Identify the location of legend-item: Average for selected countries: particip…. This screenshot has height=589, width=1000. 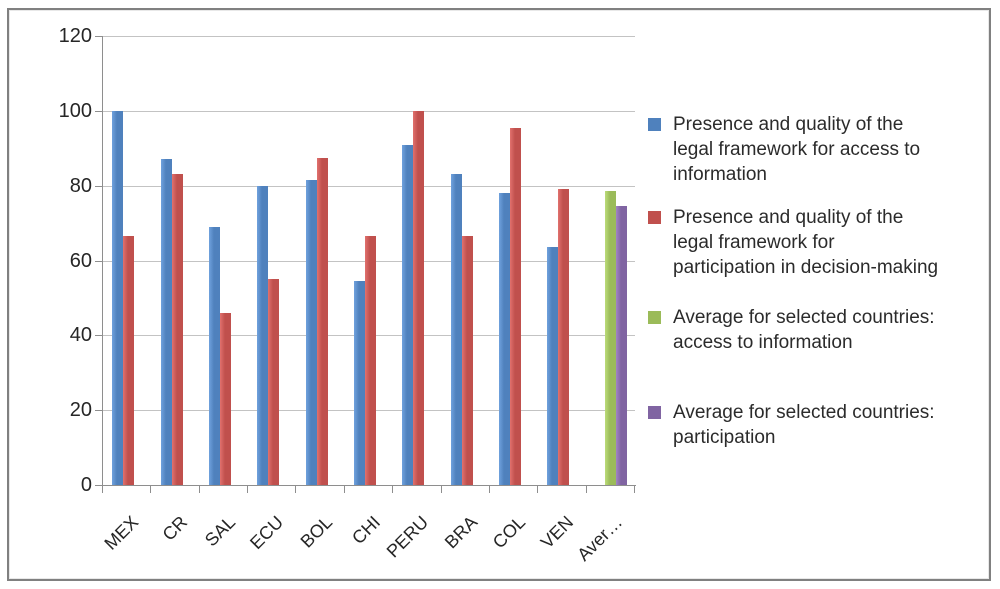
(820, 425).